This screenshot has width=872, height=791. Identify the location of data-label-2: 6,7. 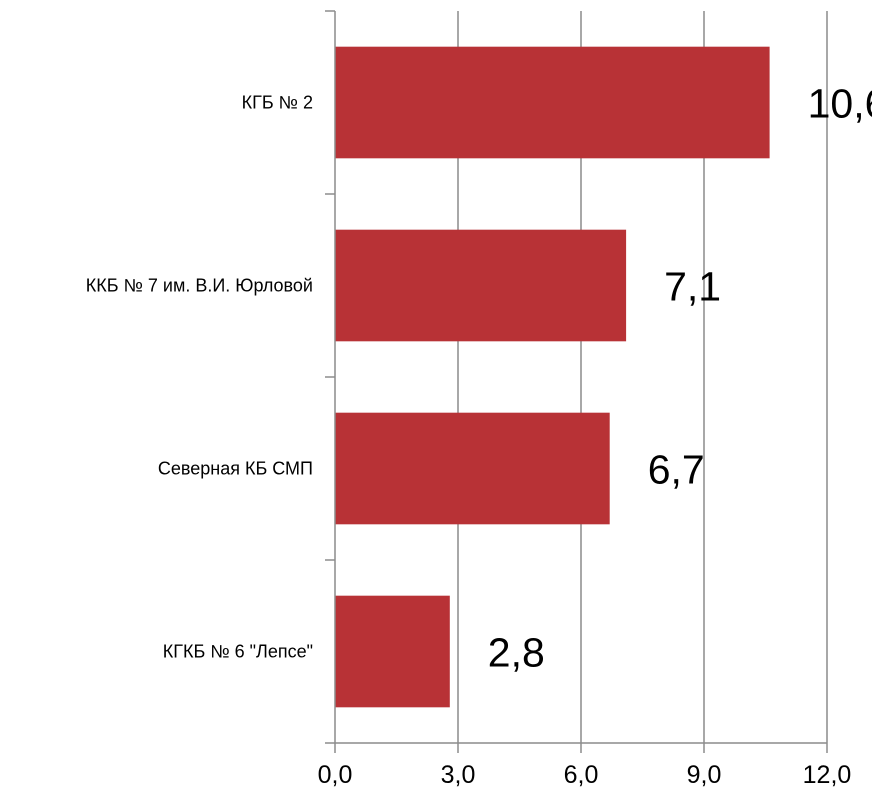
(676, 470).